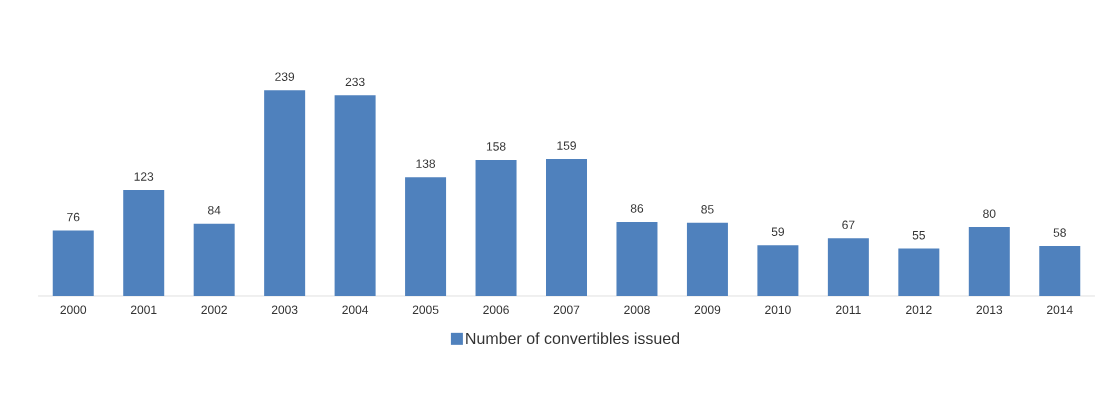  What do you see at coordinates (143, 310) in the screenshot?
I see `x-tick-label: 2001` at bounding box center [143, 310].